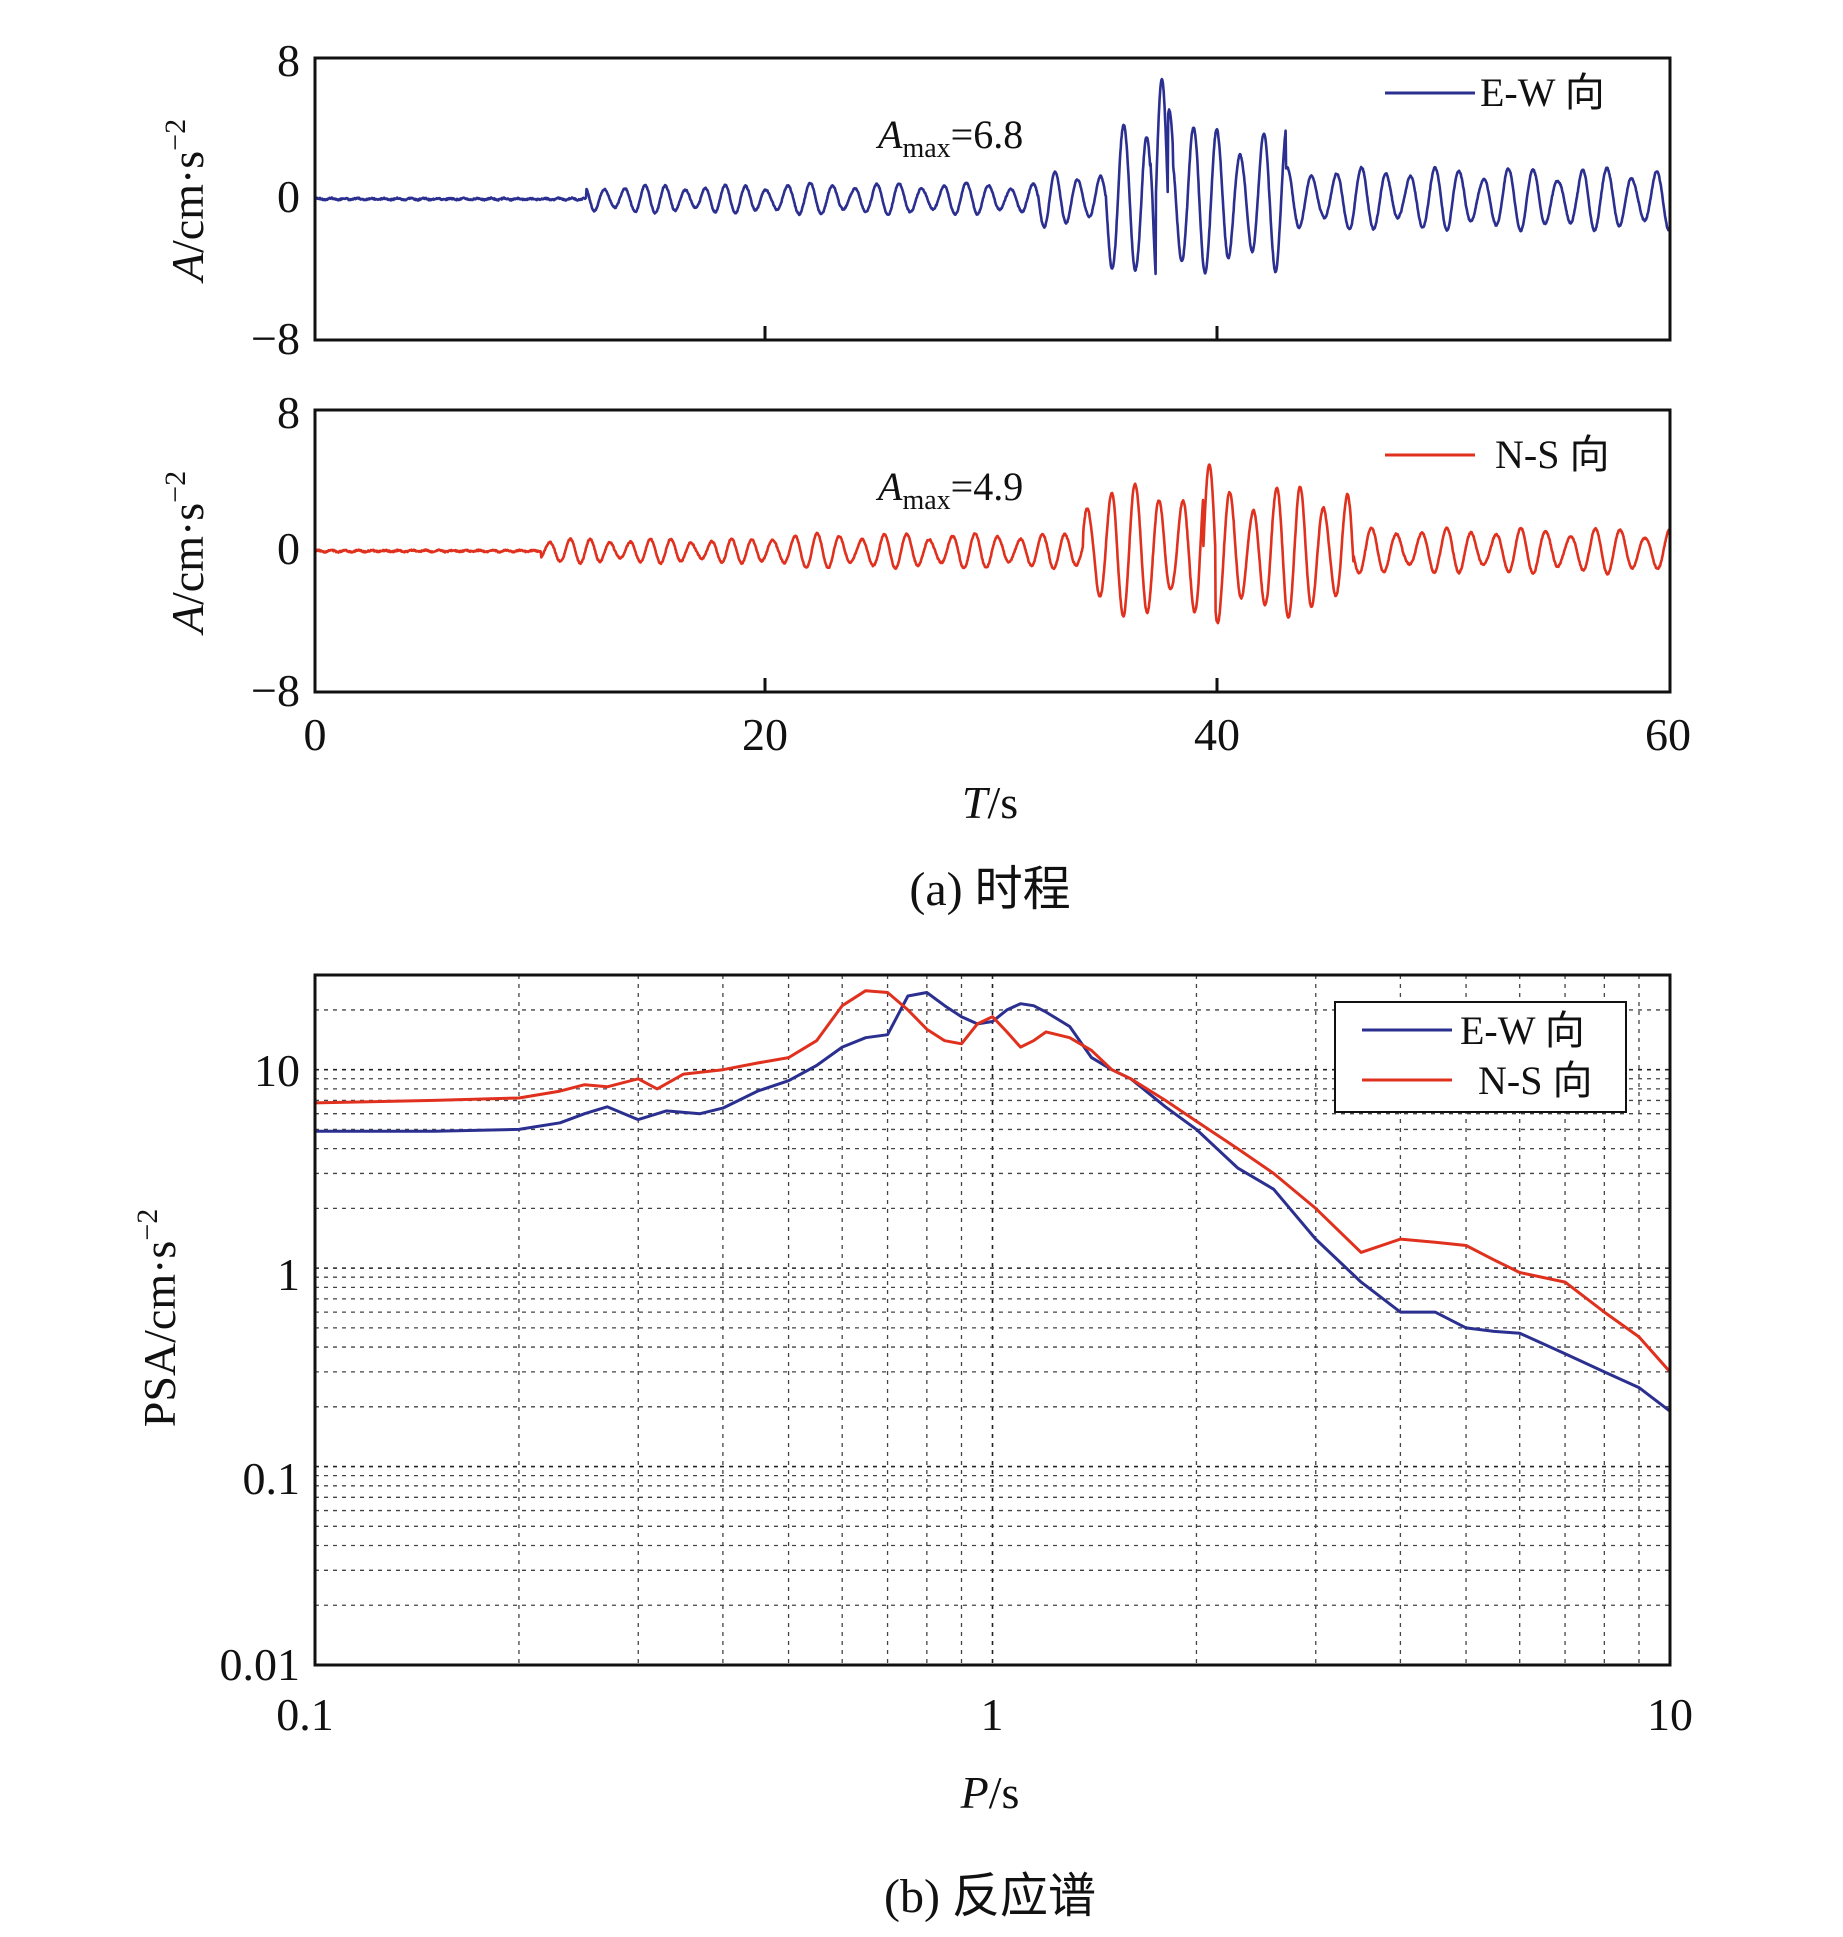 This screenshot has height=1937, width=1843. I want to click on ew-history-plot-area, so click(992, 176).